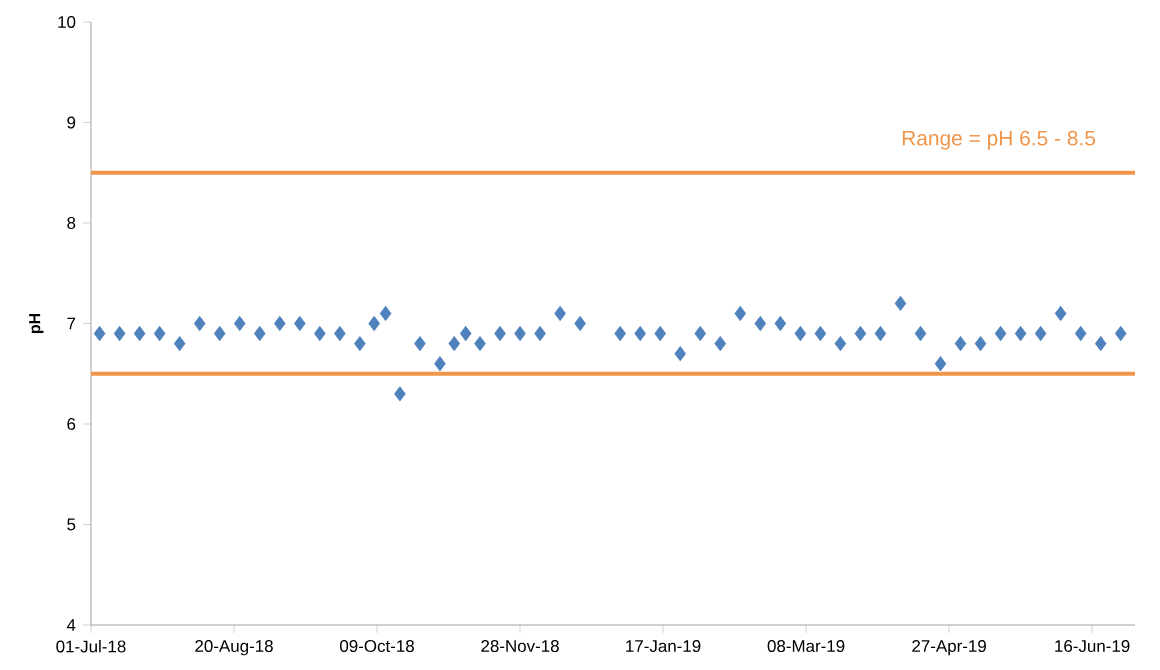 This screenshot has height=670, width=1160. Describe the element at coordinates (67, 22) in the screenshot. I see `y-tick-label: 10` at that location.